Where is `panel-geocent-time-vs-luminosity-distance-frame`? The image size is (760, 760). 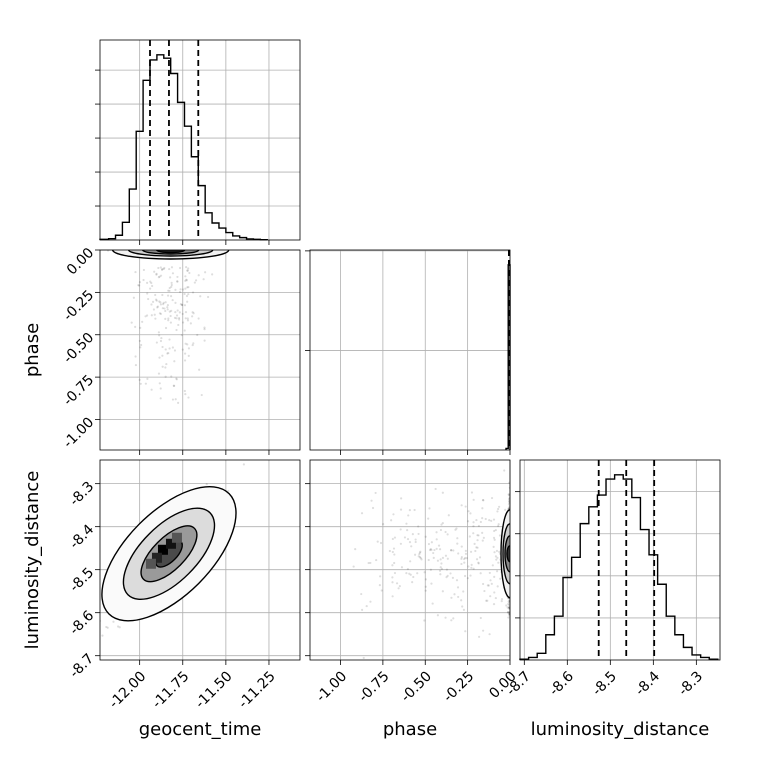 panel-geocent-time-vs-luminosity-distance-frame is located at coordinates (200, 560).